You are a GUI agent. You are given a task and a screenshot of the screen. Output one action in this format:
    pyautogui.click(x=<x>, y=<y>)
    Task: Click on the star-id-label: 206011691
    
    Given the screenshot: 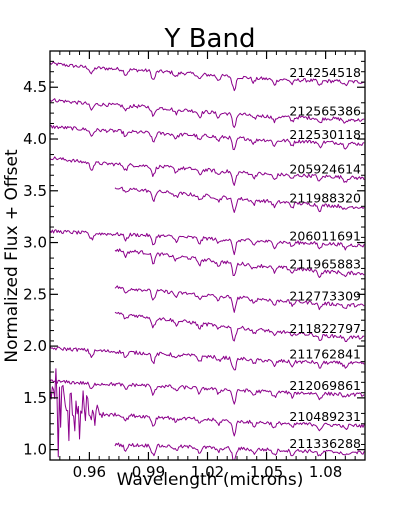 What is the action you would take?
    pyautogui.click(x=325, y=236)
    